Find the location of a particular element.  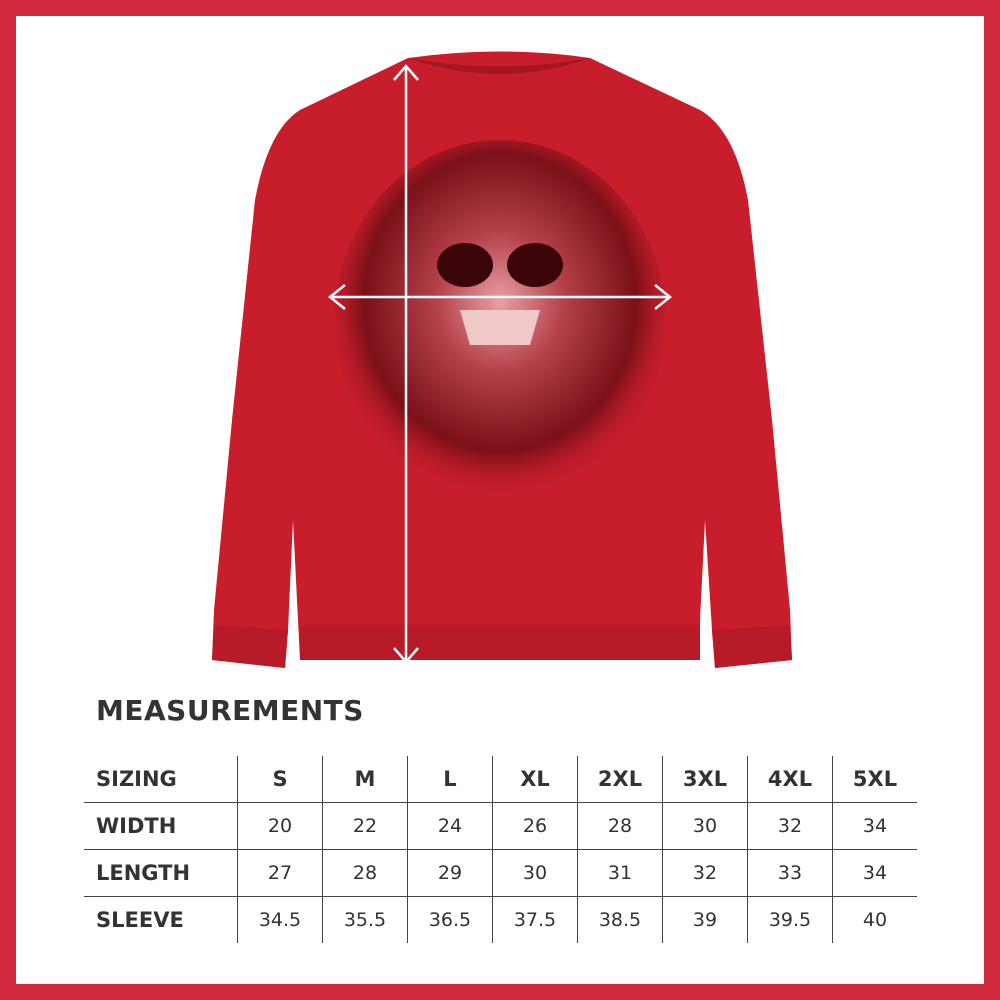

header-cell: 2XL is located at coordinates (620, 779).